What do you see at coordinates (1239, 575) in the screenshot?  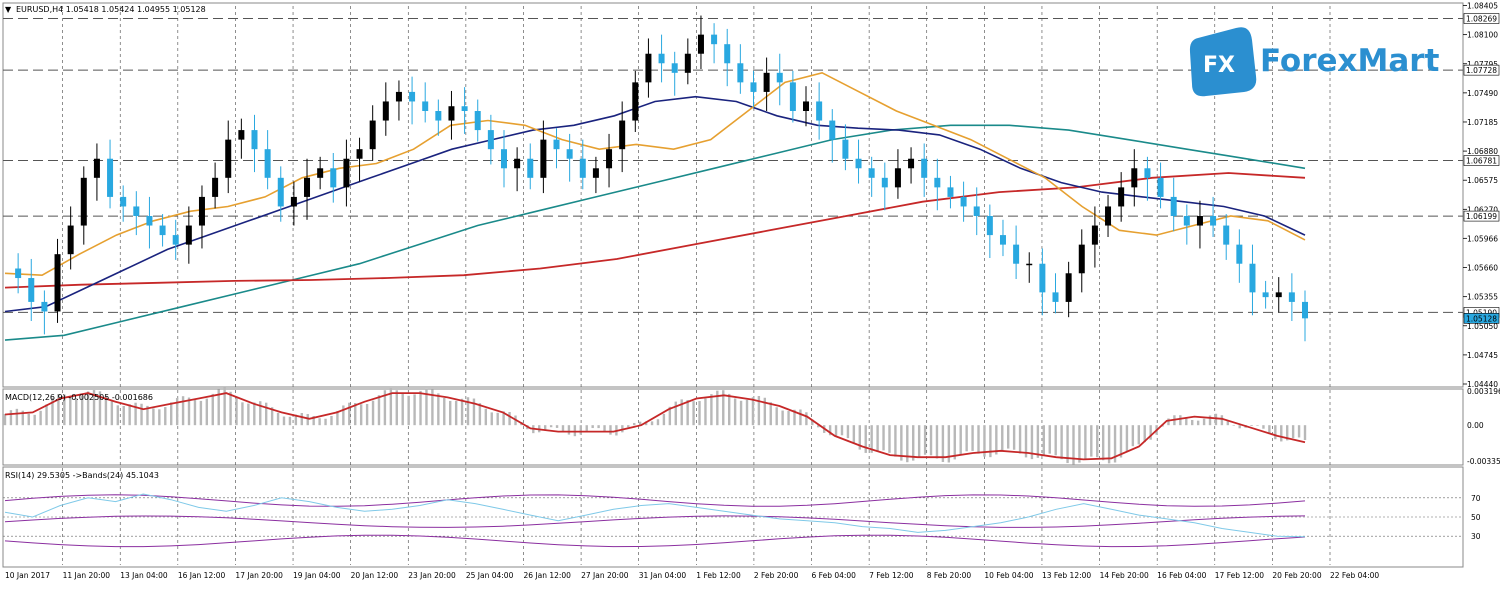 I see `time-tick-label: 17 Feb 12:00` at bounding box center [1239, 575].